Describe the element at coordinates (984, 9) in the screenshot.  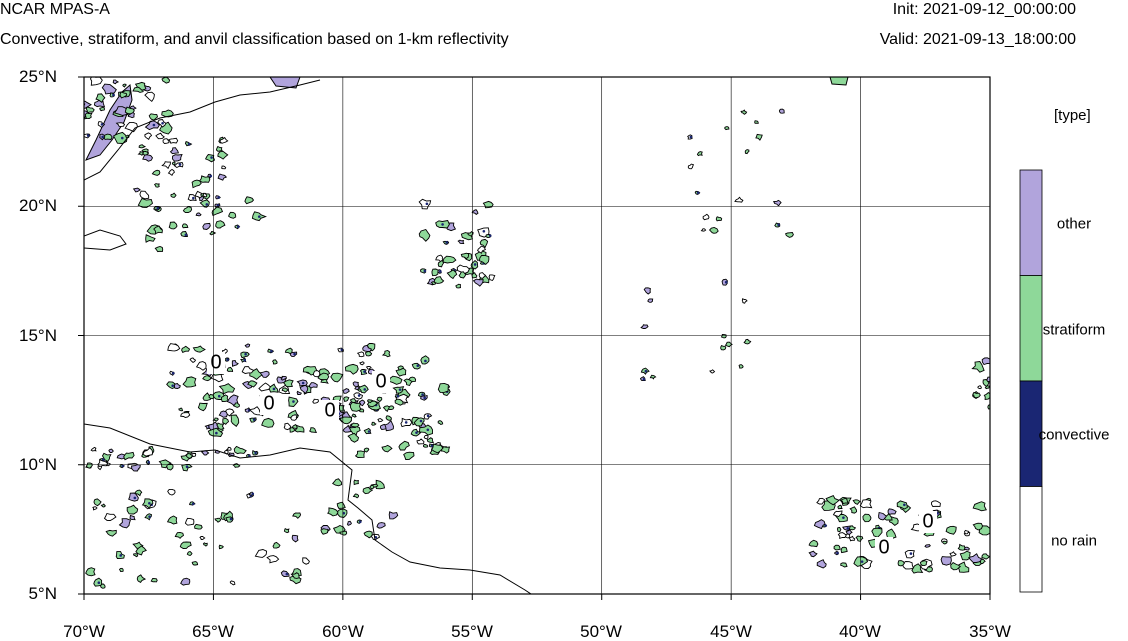
I see `init-time: Init: 2021-09-12_00:00:00` at that location.